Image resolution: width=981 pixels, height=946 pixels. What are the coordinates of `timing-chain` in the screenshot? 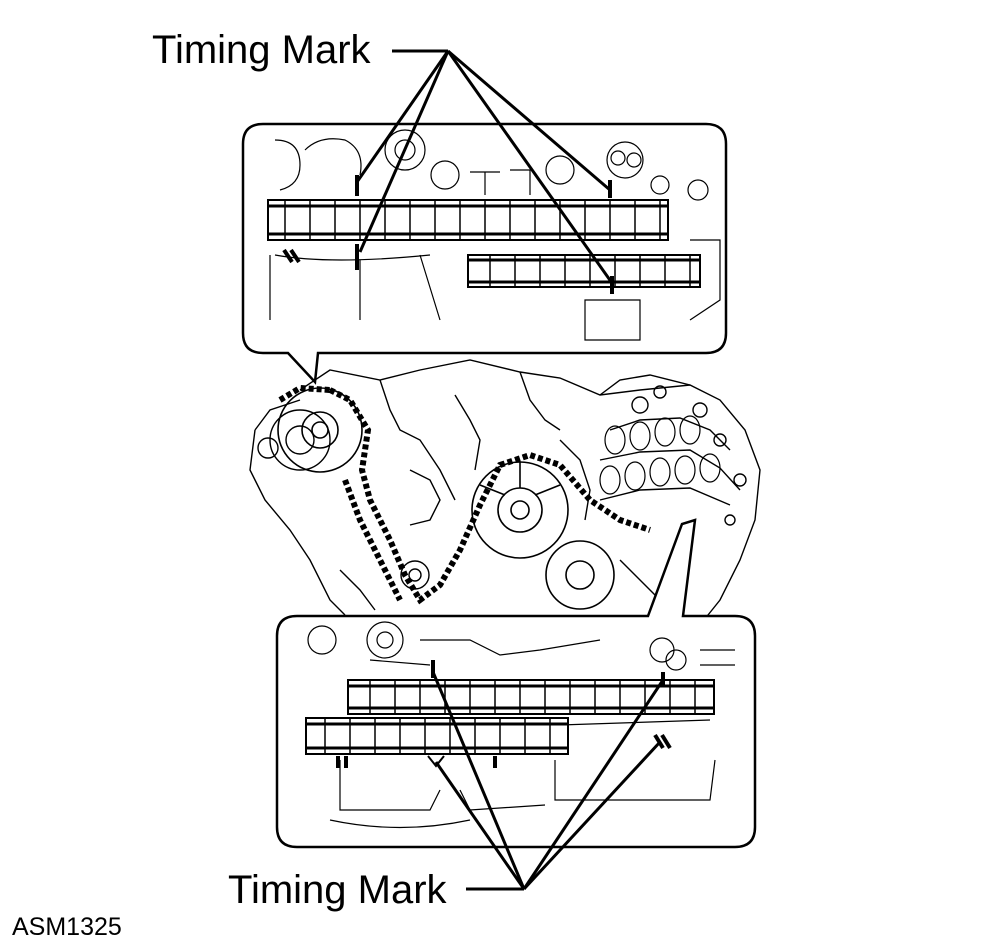 It's located at (464, 494).